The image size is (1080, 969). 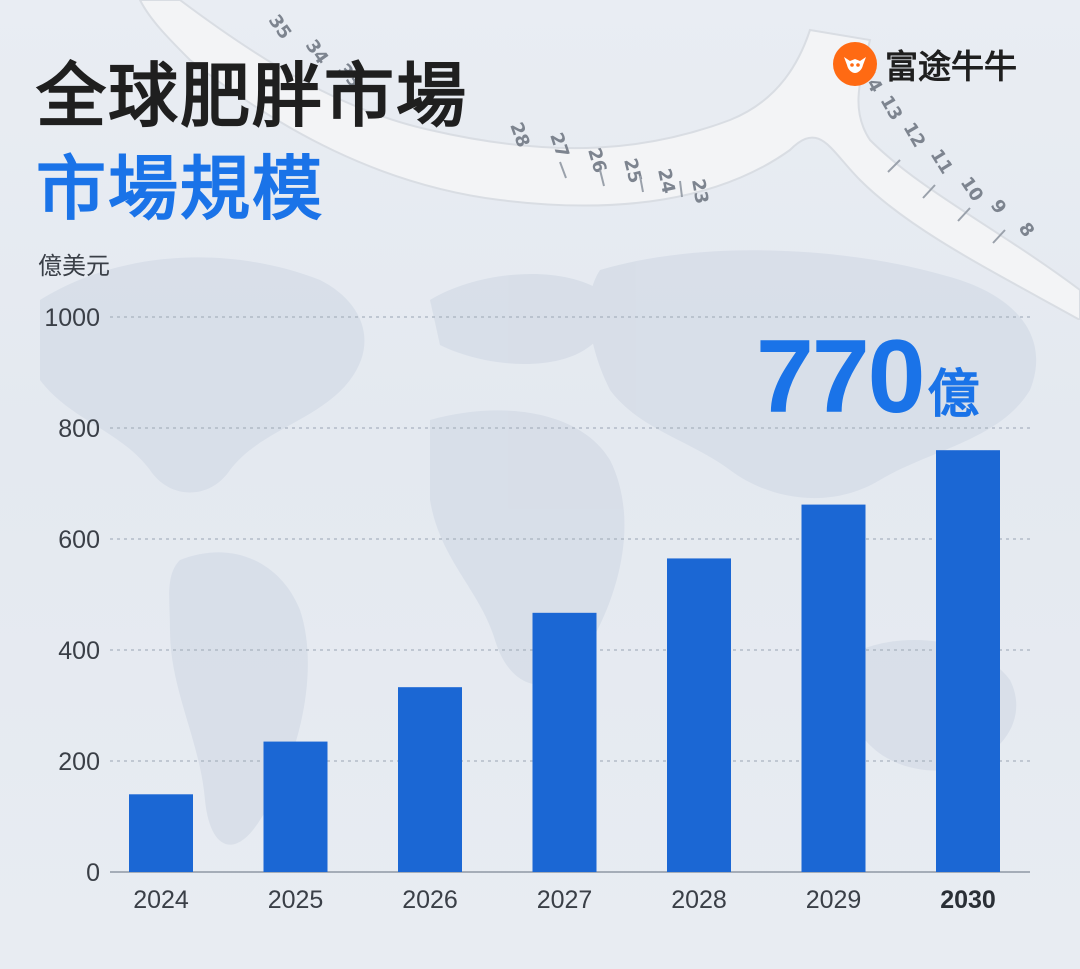 I want to click on y-tick-label: 800, so click(x=79, y=429).